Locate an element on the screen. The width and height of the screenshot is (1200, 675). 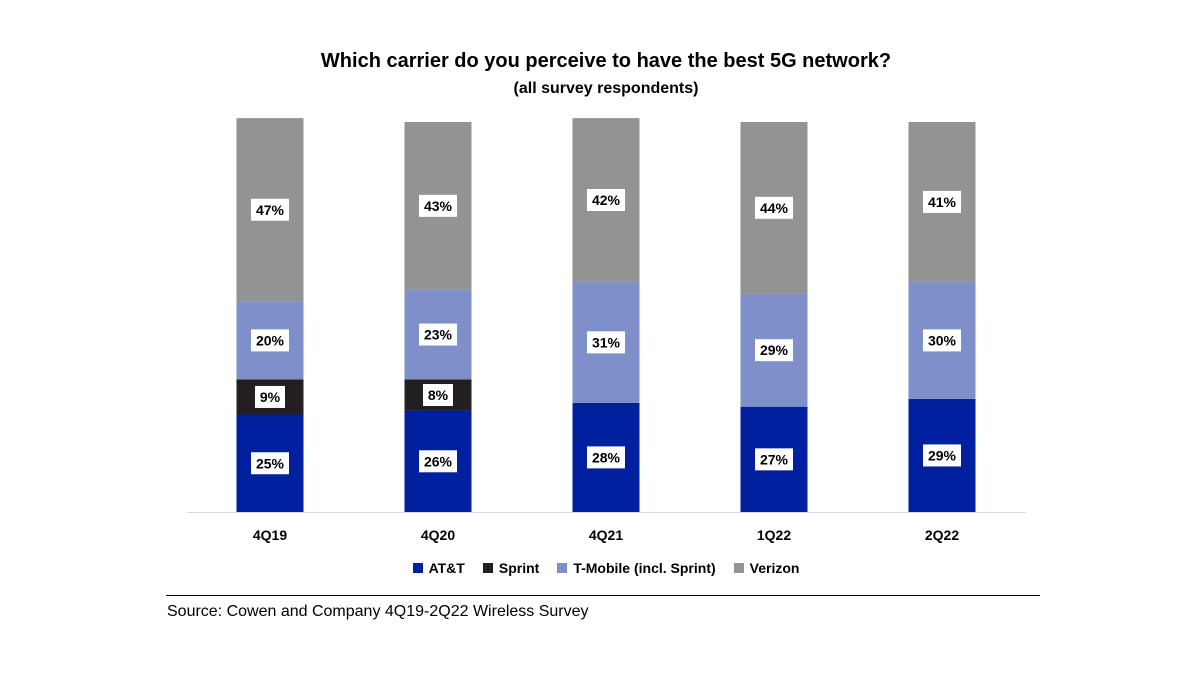
data-label-text: 43% is located at coordinates (438, 206).